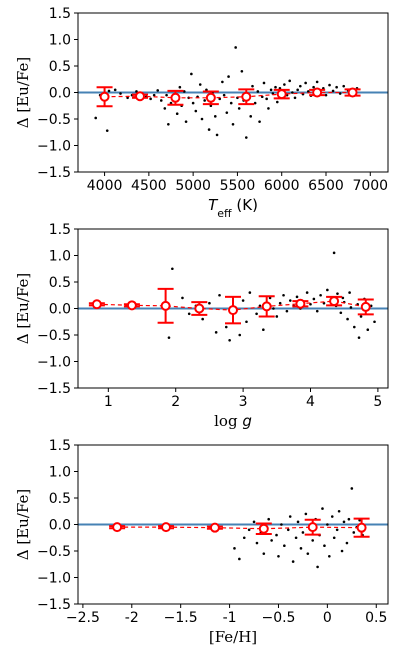 The height and width of the screenshot is (650, 400). What do you see at coordinates (132, 618) in the screenshot?
I see `x-tick-label: -2` at bounding box center [132, 618].